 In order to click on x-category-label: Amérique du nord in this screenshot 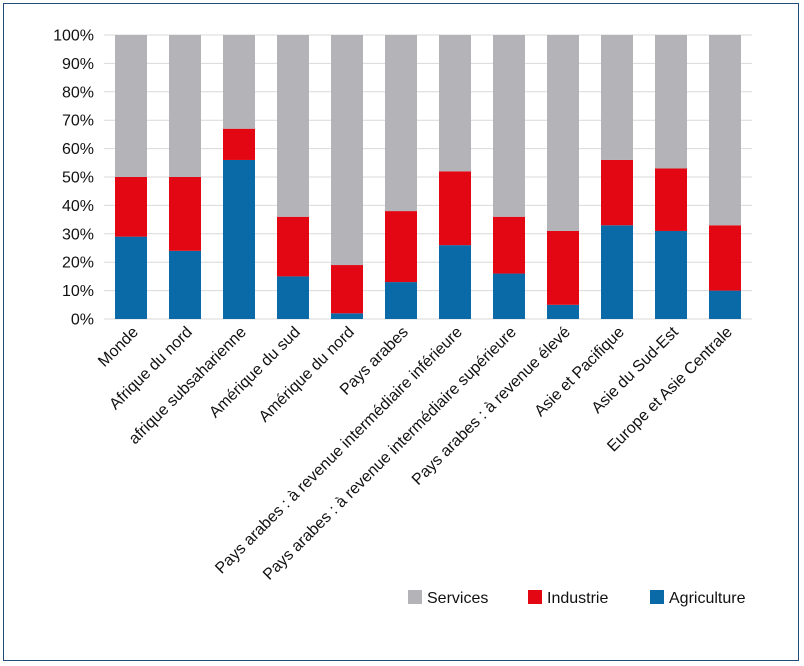, I will do `click(307, 375)`.